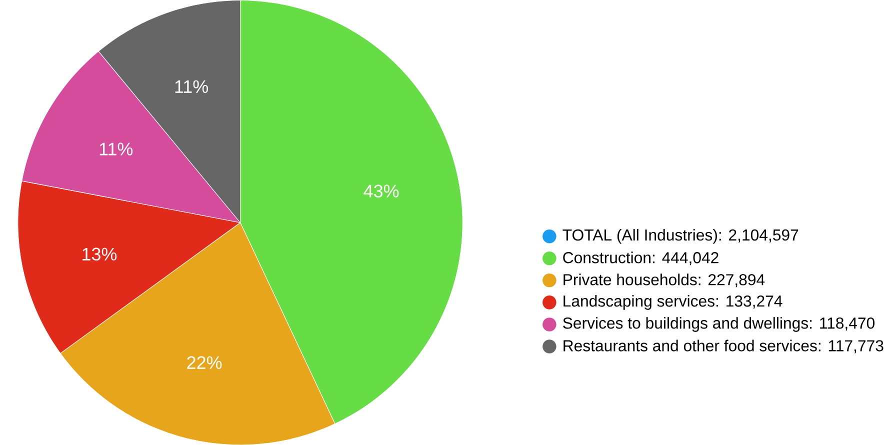 The width and height of the screenshot is (884, 445). Describe the element at coordinates (680, 236) in the screenshot. I see `legend-label: TOTAL (All Industries): 2,104,597` at that location.